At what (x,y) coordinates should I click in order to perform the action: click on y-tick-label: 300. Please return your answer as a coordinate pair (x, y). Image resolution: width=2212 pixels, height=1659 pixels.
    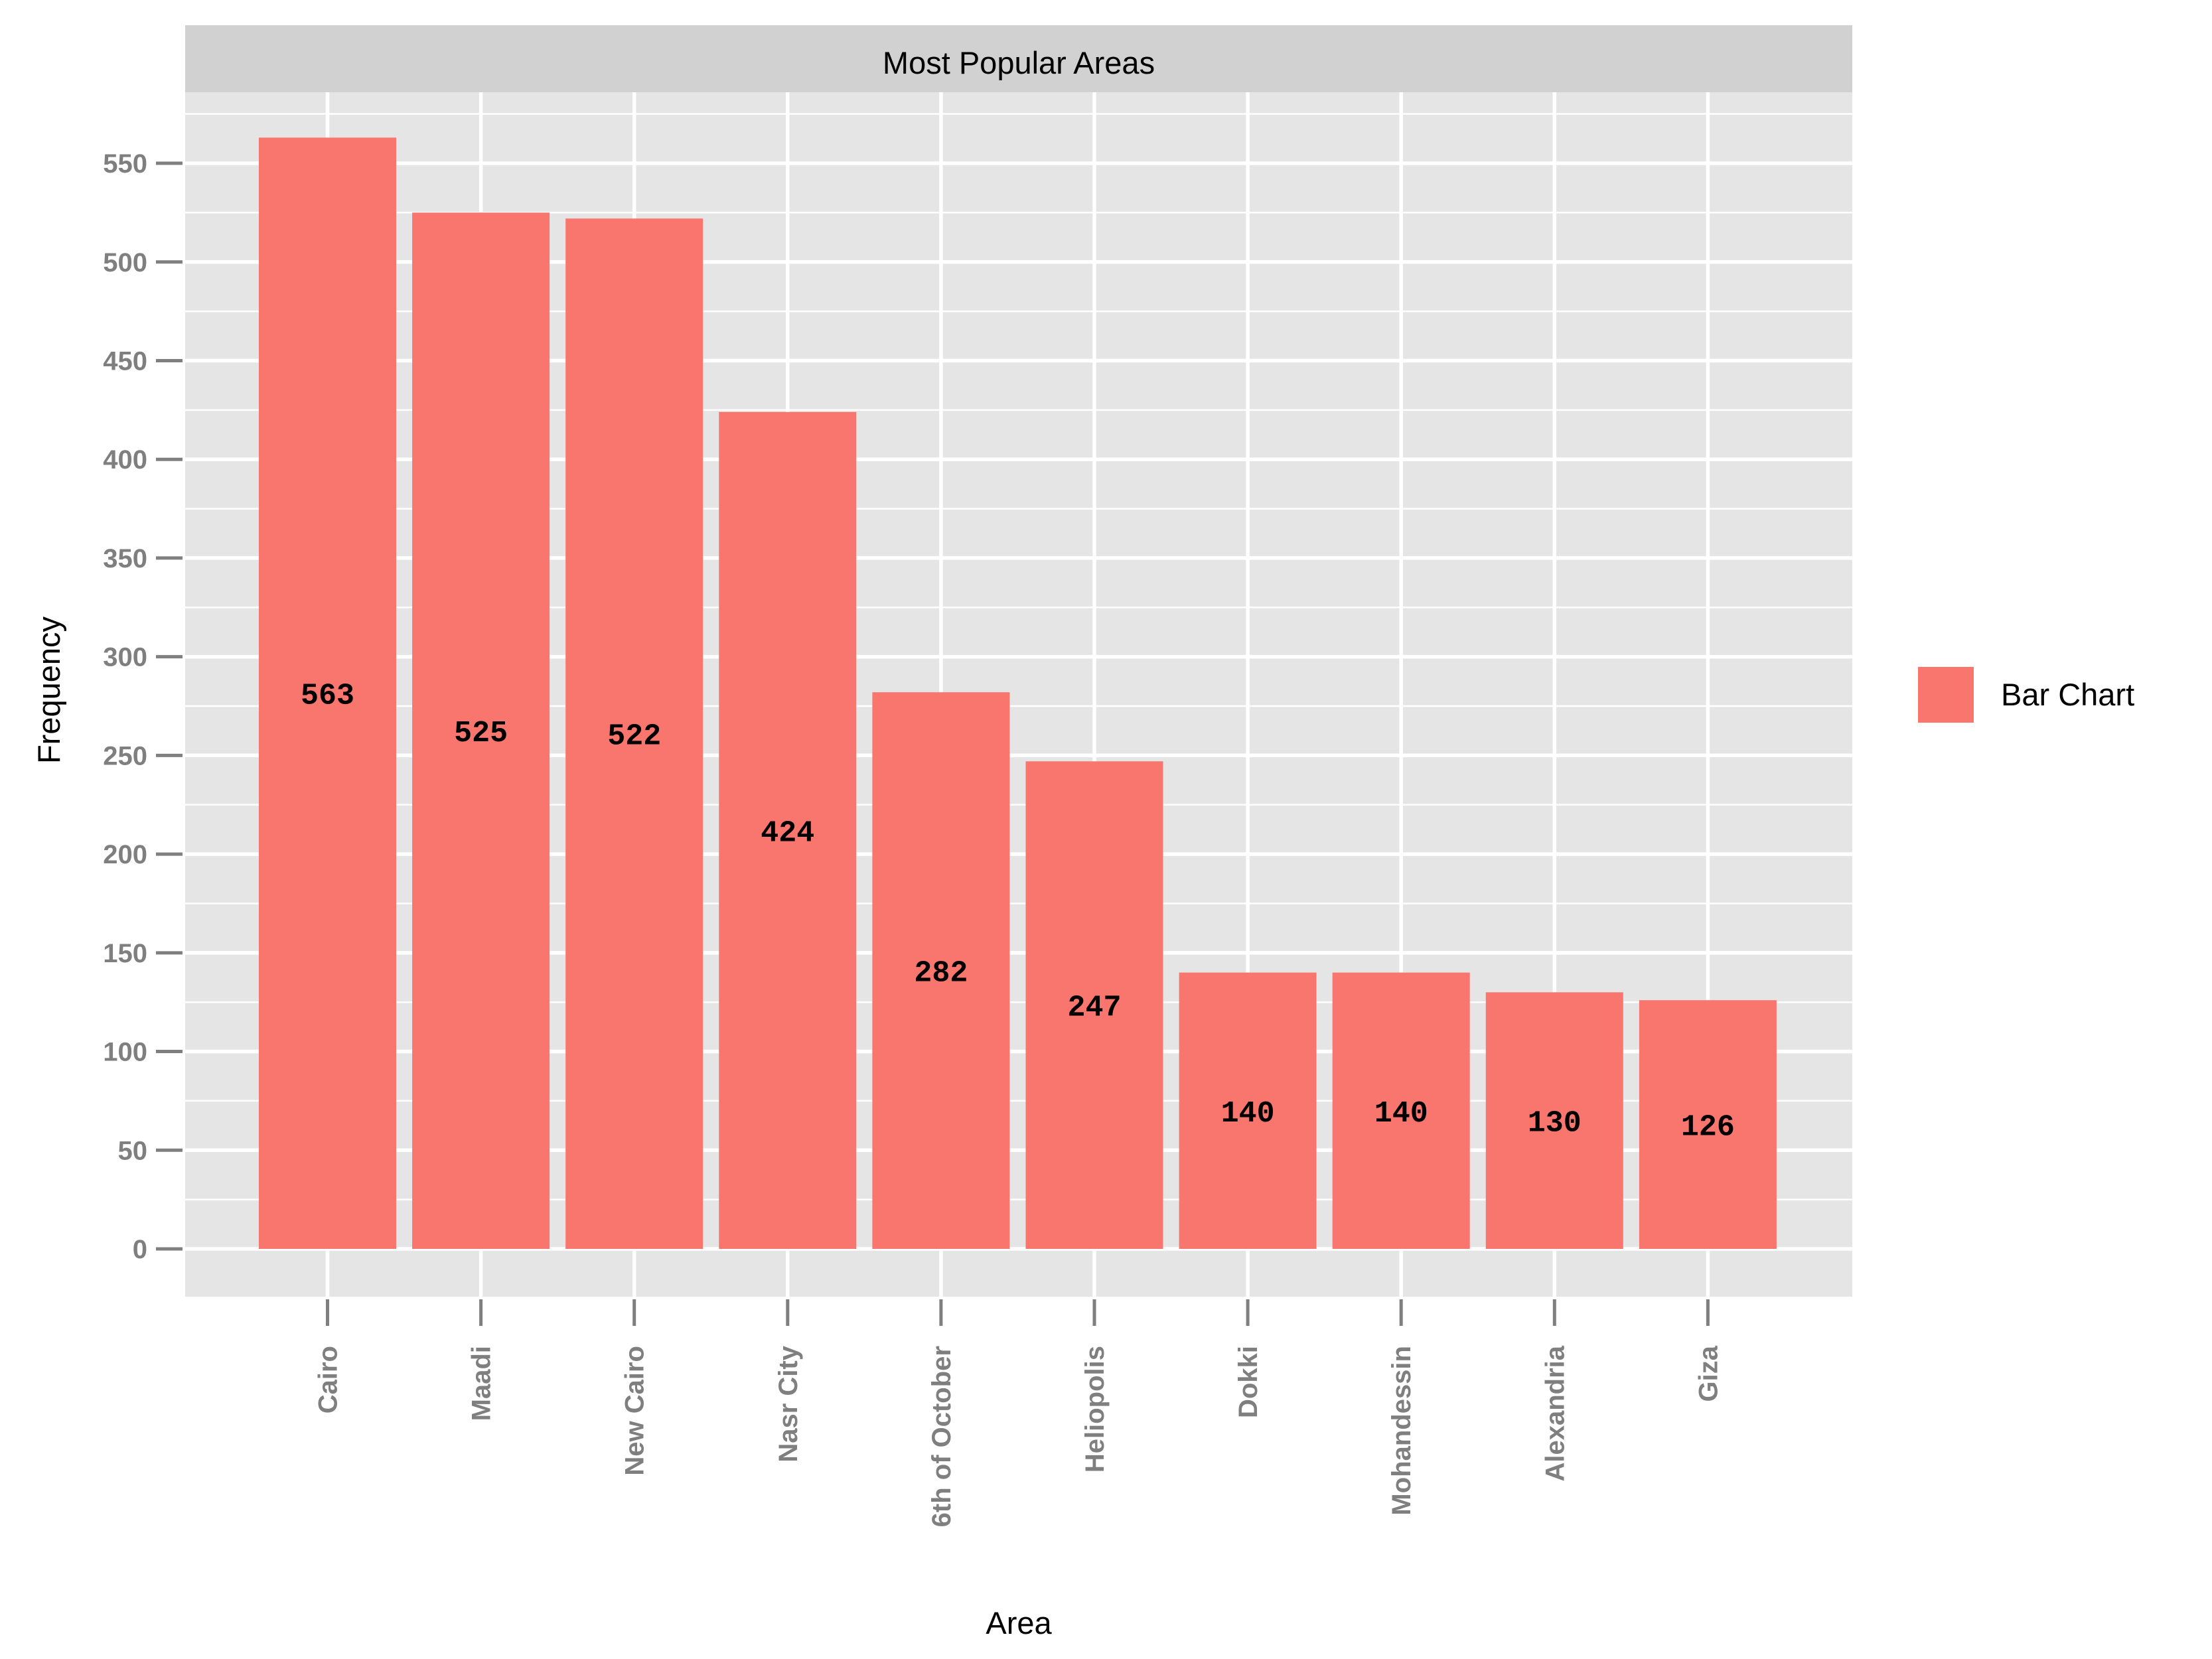
    Looking at the image, I should click on (125, 657).